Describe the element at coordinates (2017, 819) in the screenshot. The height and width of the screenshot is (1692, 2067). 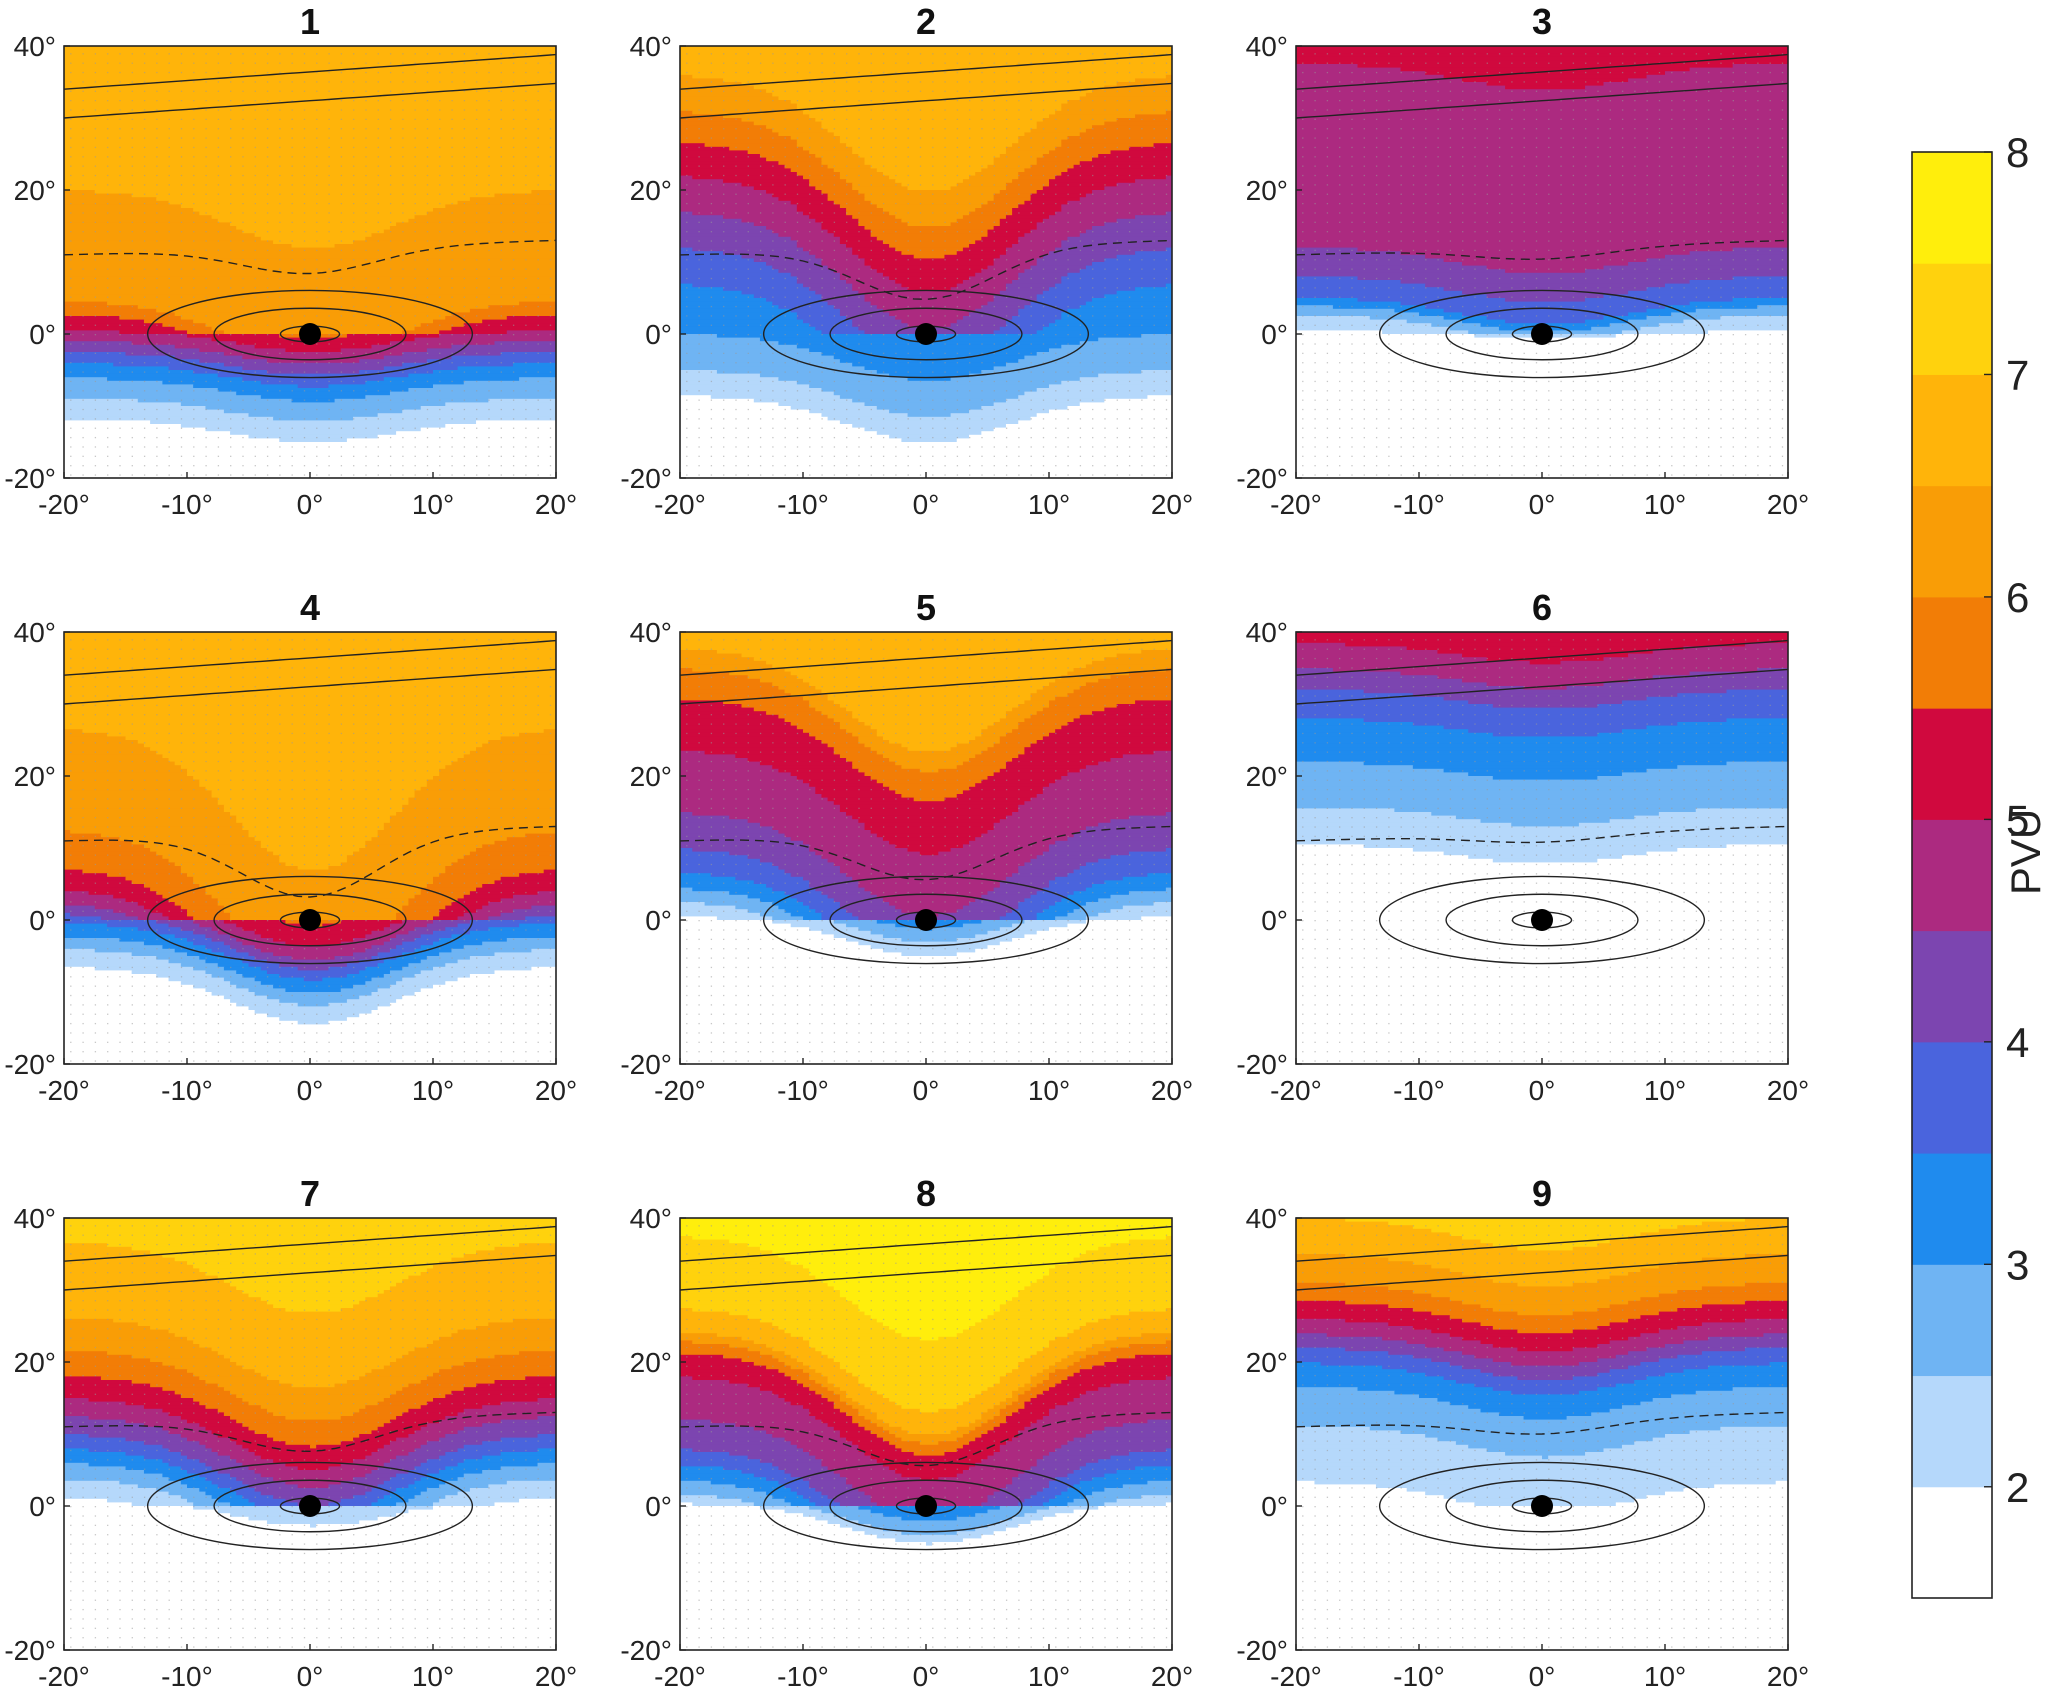
I see `colorbar-tick-label: 5` at that location.